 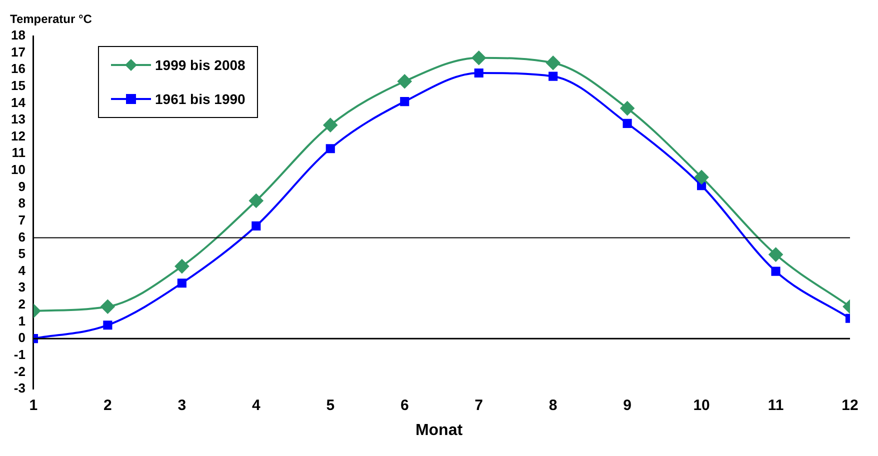 I want to click on legend-label: 1961 bis 1990, so click(x=200, y=99).